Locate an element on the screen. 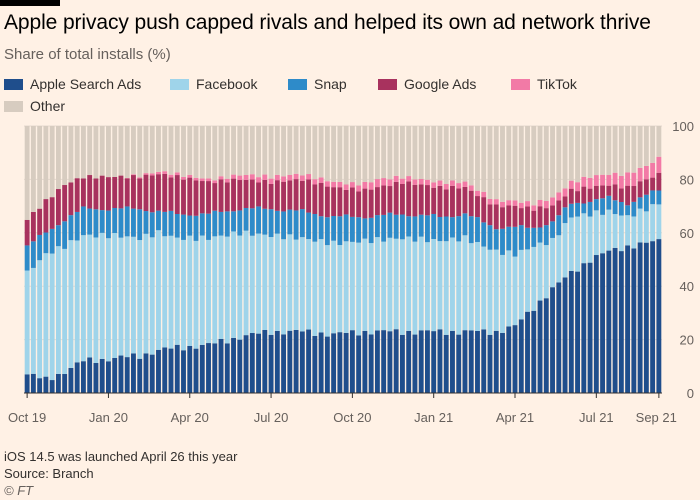  legend-item-snap: Snap is located at coordinates (317, 84).